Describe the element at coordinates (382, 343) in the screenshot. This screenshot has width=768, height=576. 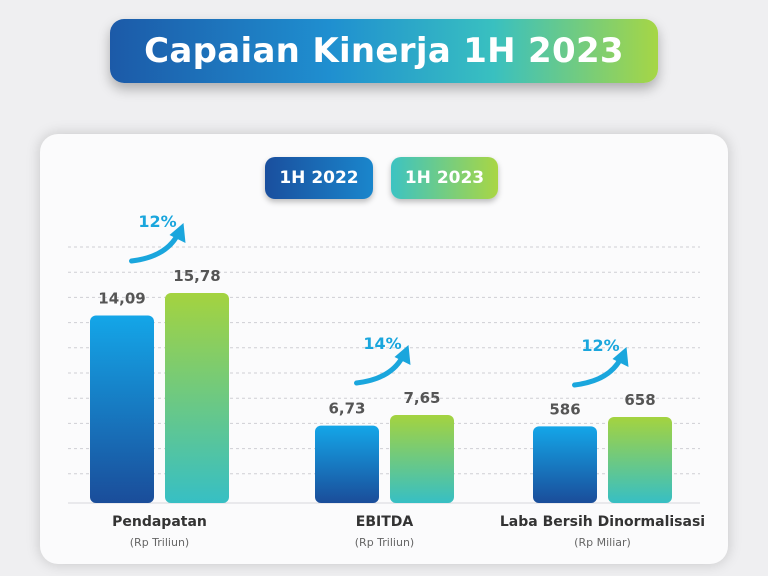
I see `growth-label: 14%` at that location.